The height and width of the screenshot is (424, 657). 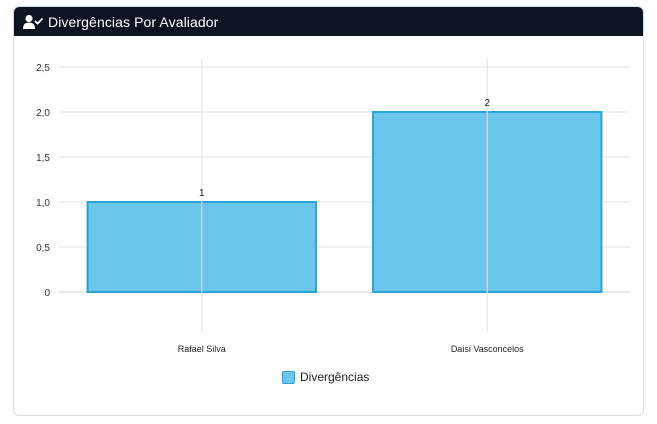 I want to click on y-tick-label: 2,0, so click(x=43, y=113).